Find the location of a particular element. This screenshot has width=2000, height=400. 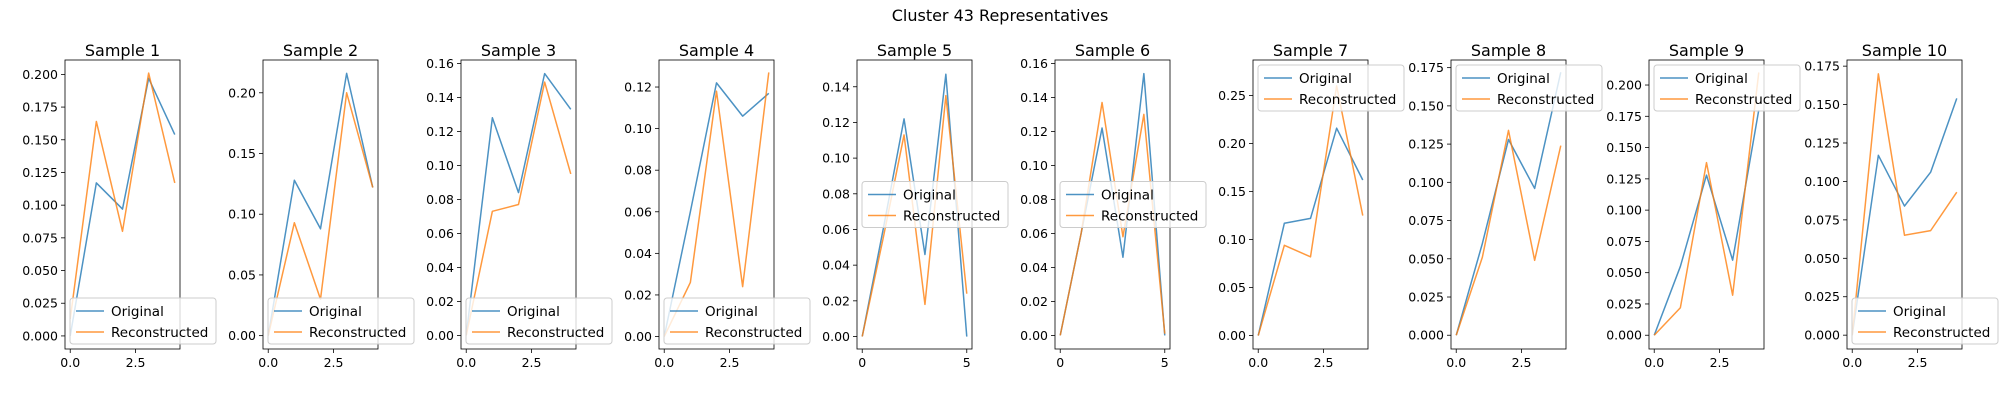

subplot-title: Sample 7 is located at coordinates (1310, 50).